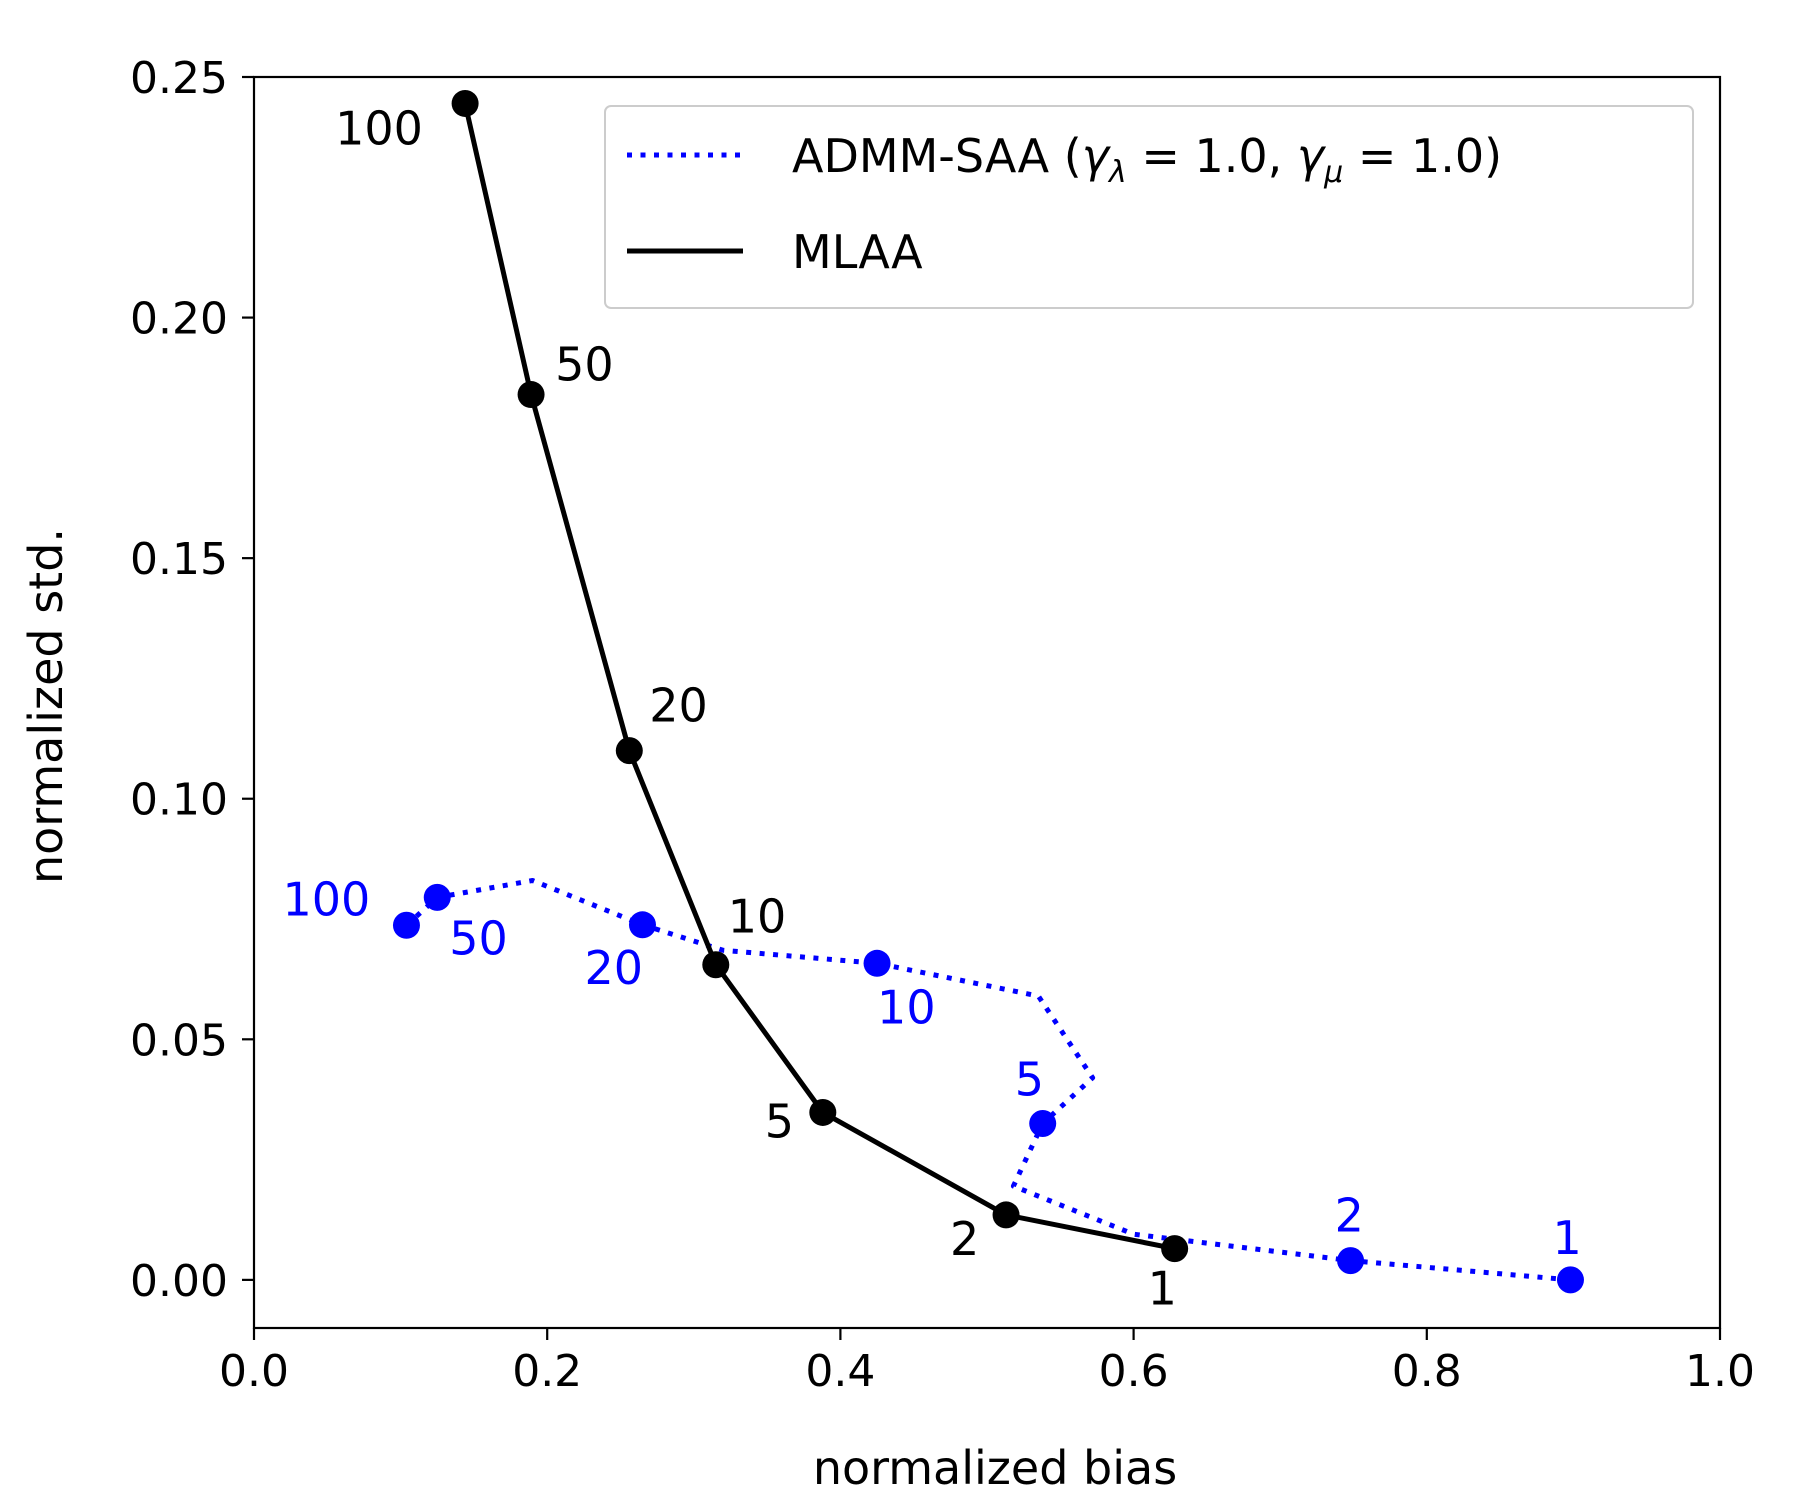 This screenshot has width=1800, height=1500. What do you see at coordinates (179, 1040) in the screenshot?
I see `y-tick-label: 0.05` at bounding box center [179, 1040].